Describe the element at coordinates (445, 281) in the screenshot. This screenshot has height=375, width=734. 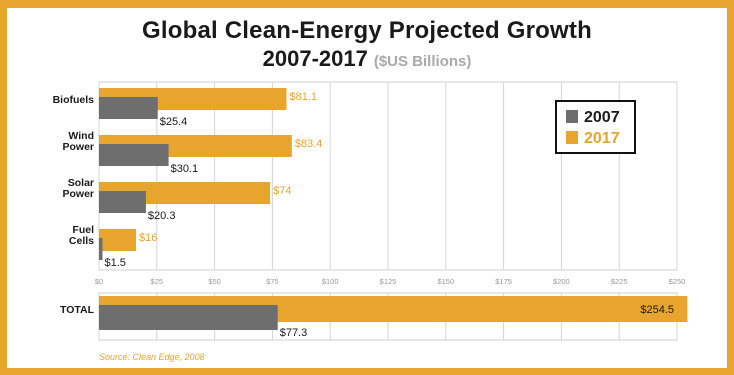
I see `x-tick-label: $150` at that location.